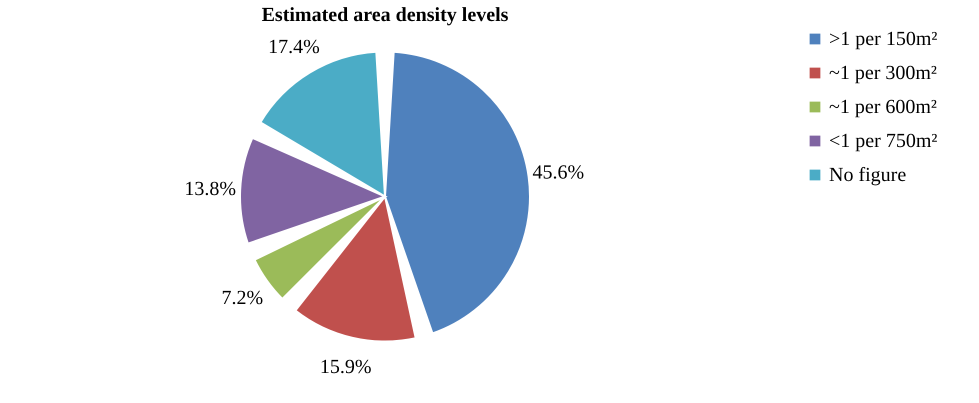  I want to click on data-label: 17.4%, so click(294, 47).